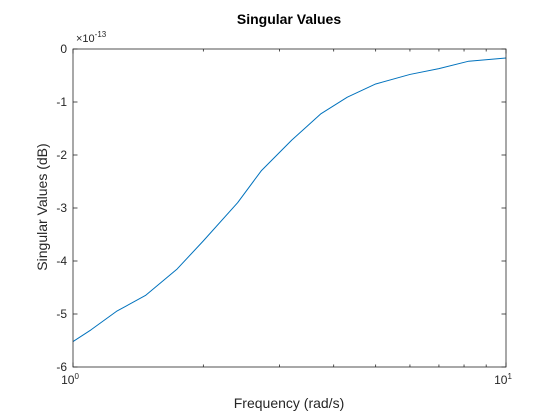 The width and height of the screenshot is (560, 420). Describe the element at coordinates (289, 403) in the screenshot. I see `x-axis-label: Frequency (rad/s)` at that location.